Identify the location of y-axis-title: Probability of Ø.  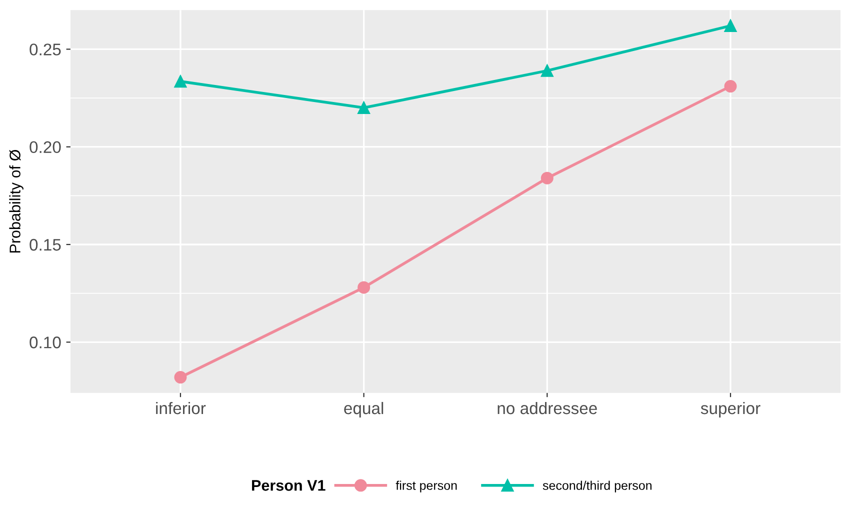
(16, 201).